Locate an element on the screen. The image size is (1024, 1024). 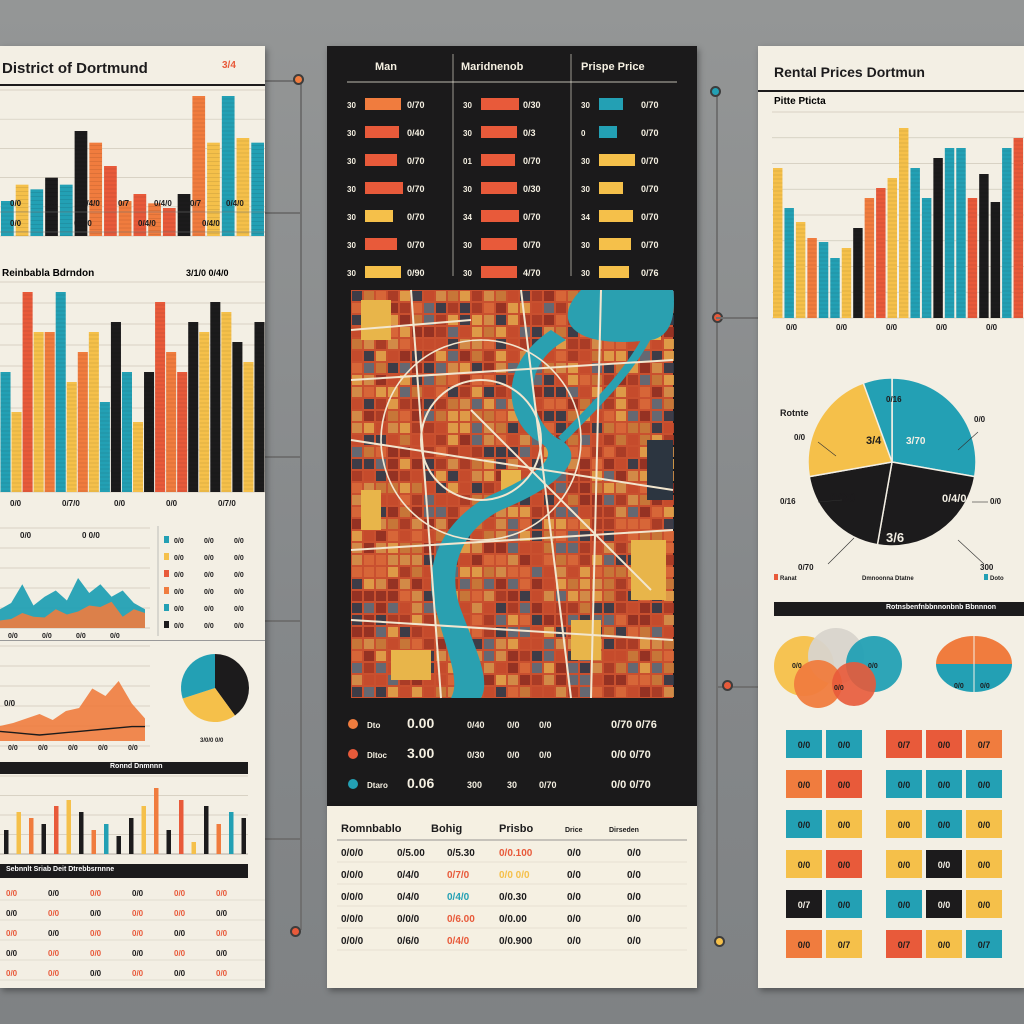
legend-value: 3.00 is located at coordinates (420, 753).